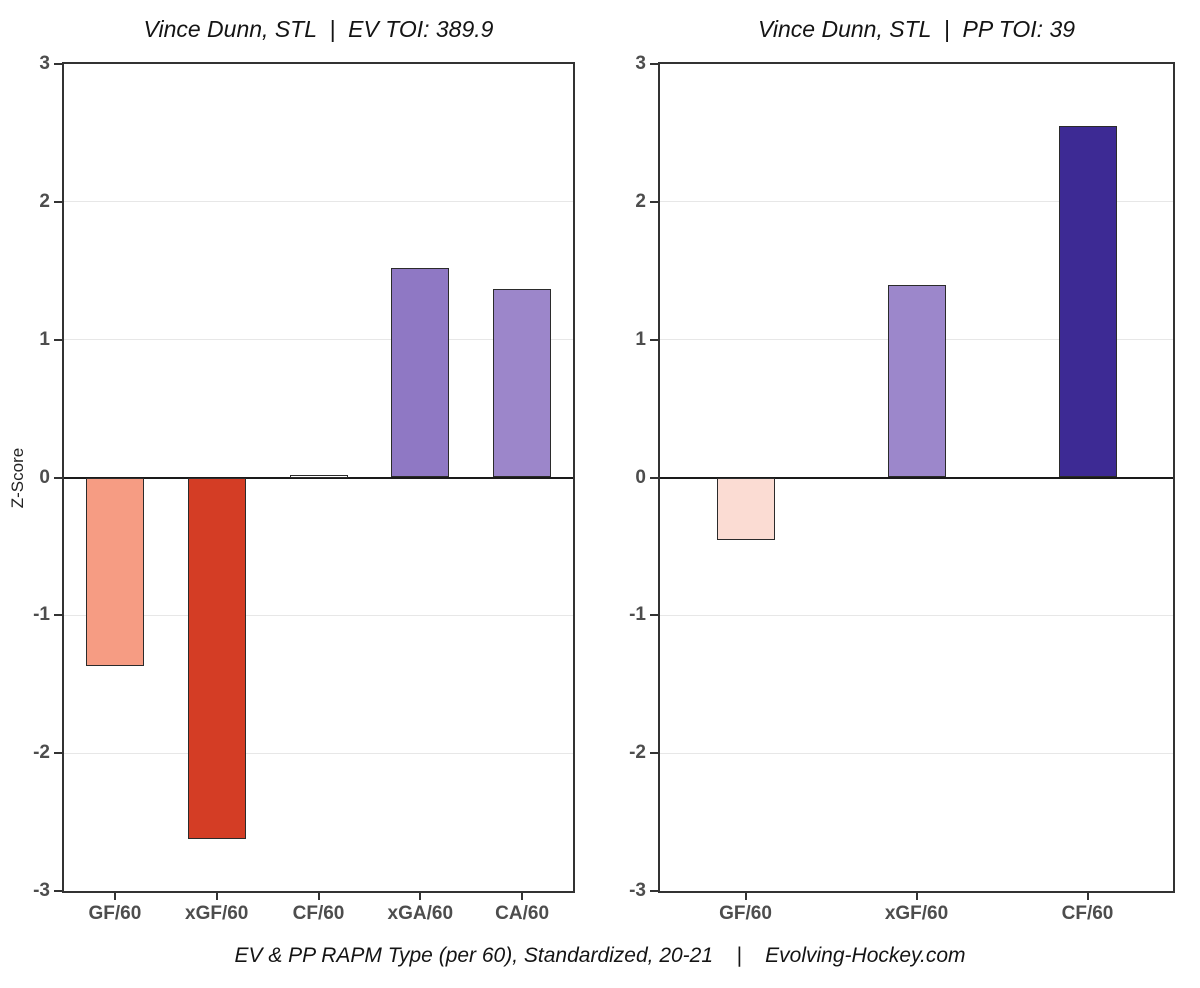  Describe the element at coordinates (916, 477) in the screenshot. I see `zero-baseline` at that location.